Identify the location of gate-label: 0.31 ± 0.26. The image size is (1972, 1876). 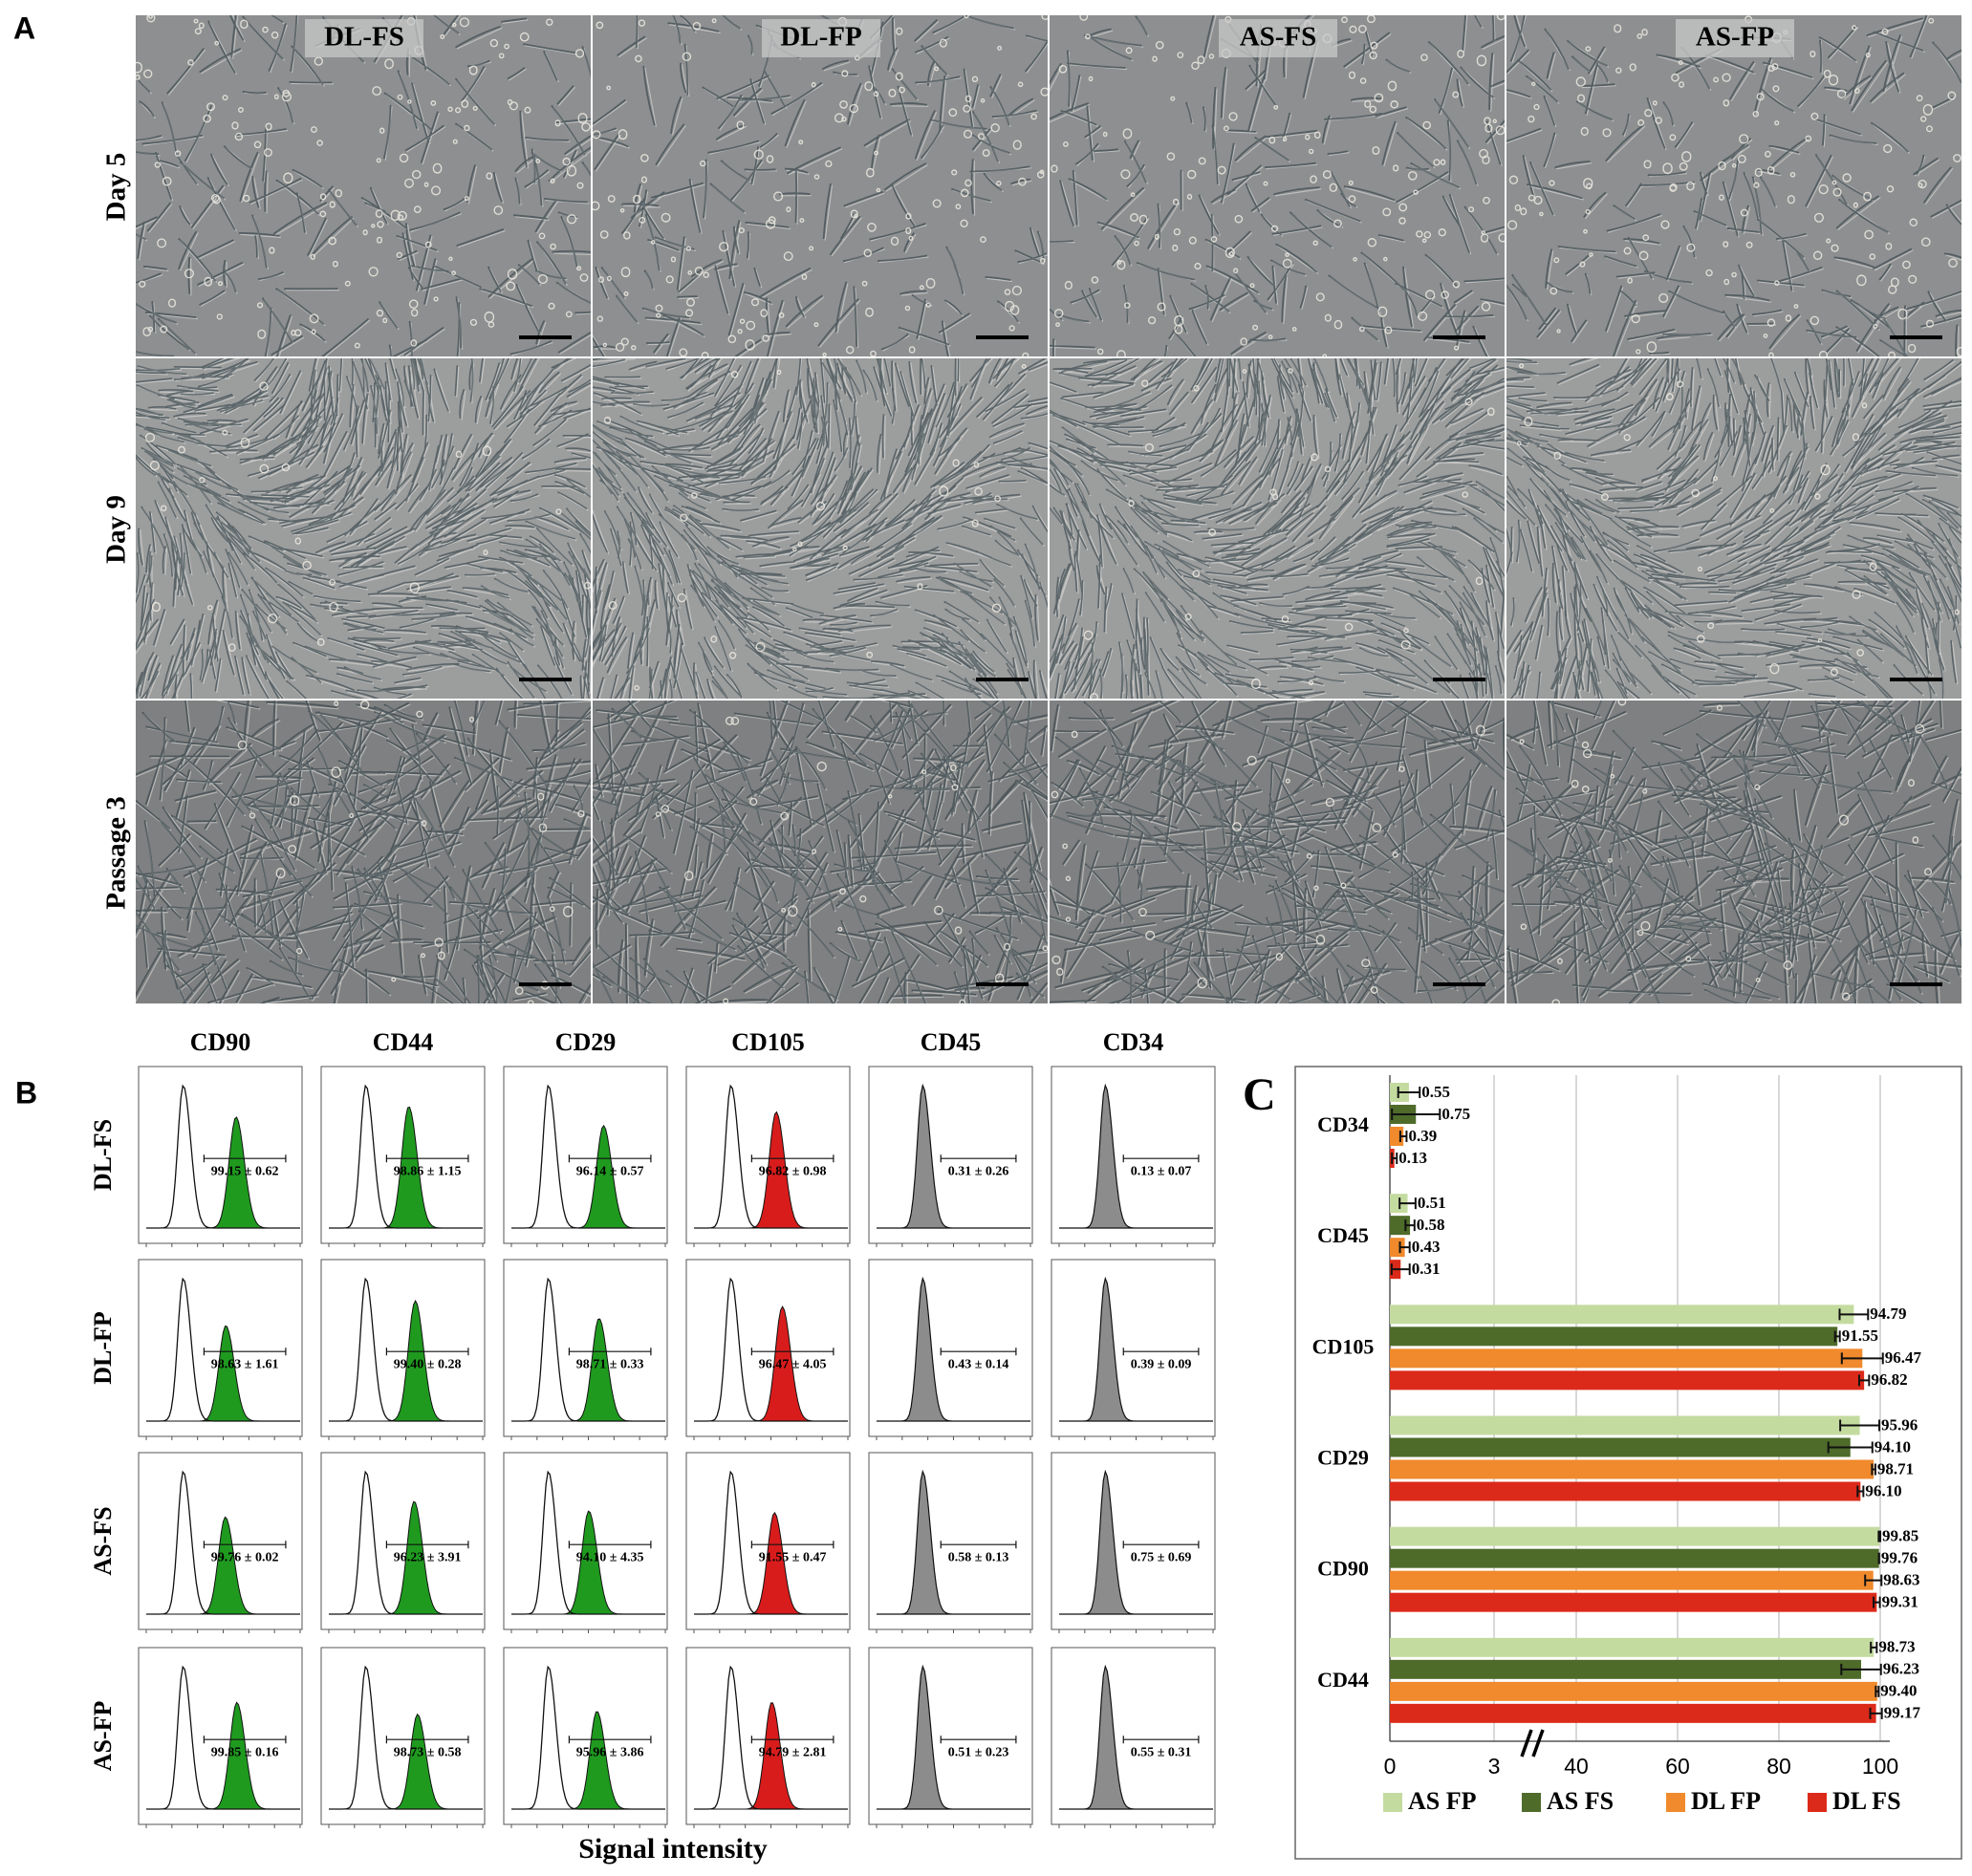
(978, 1171).